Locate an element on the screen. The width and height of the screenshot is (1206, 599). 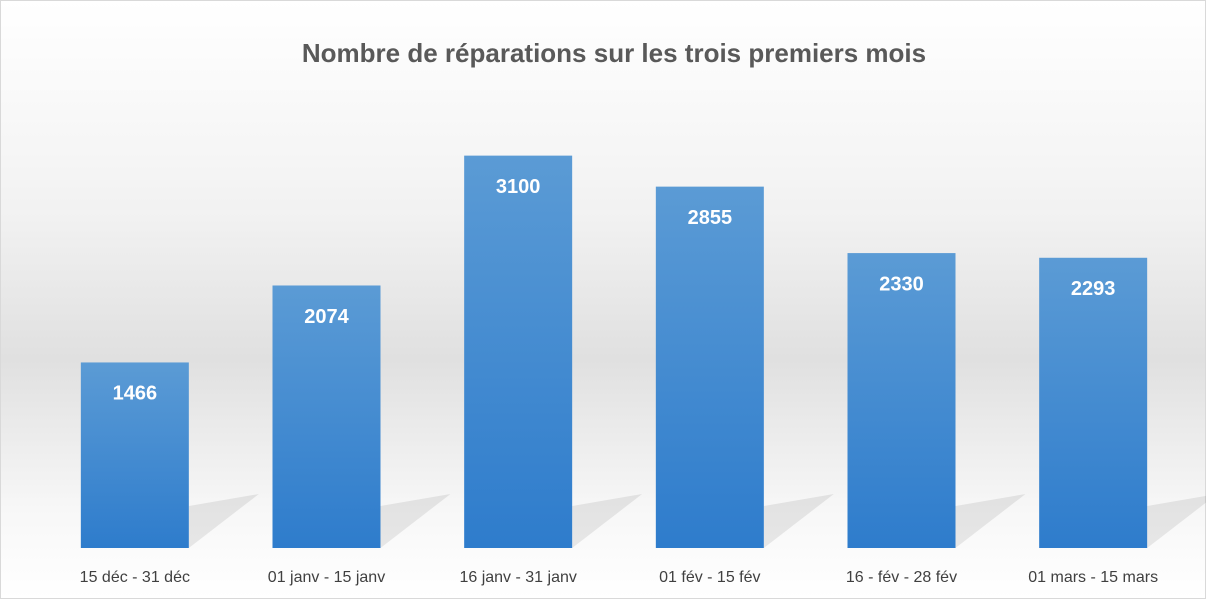
x-tick-label: 01 mars - 15 mars is located at coordinates (1093, 577).